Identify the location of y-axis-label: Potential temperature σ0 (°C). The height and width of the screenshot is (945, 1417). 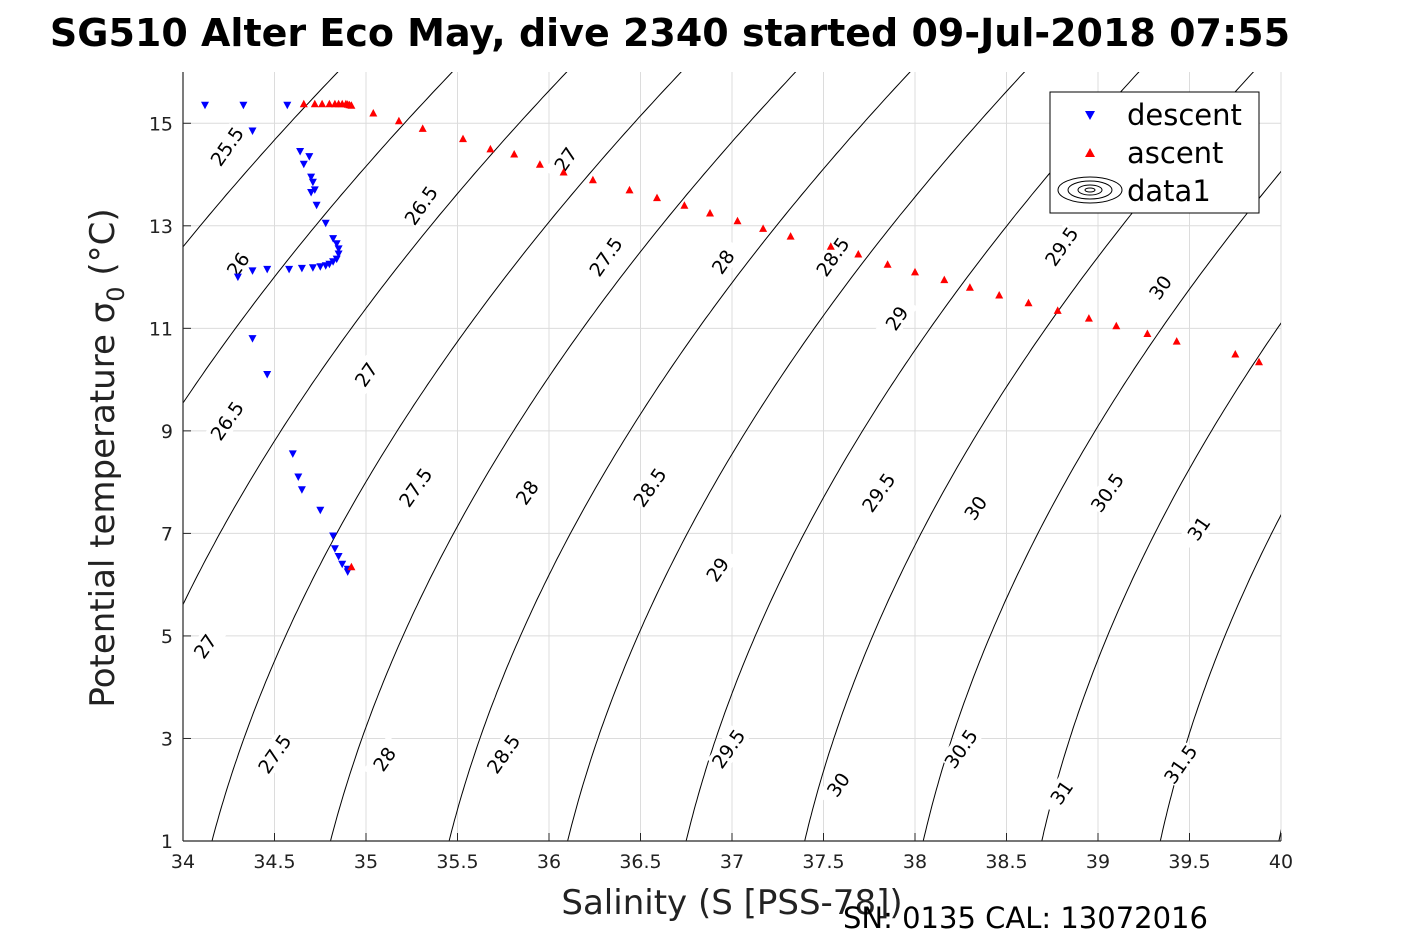
(106, 457).